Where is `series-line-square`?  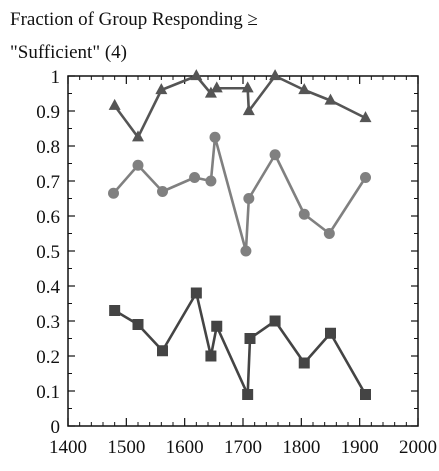
series-line-square is located at coordinates (240, 343).